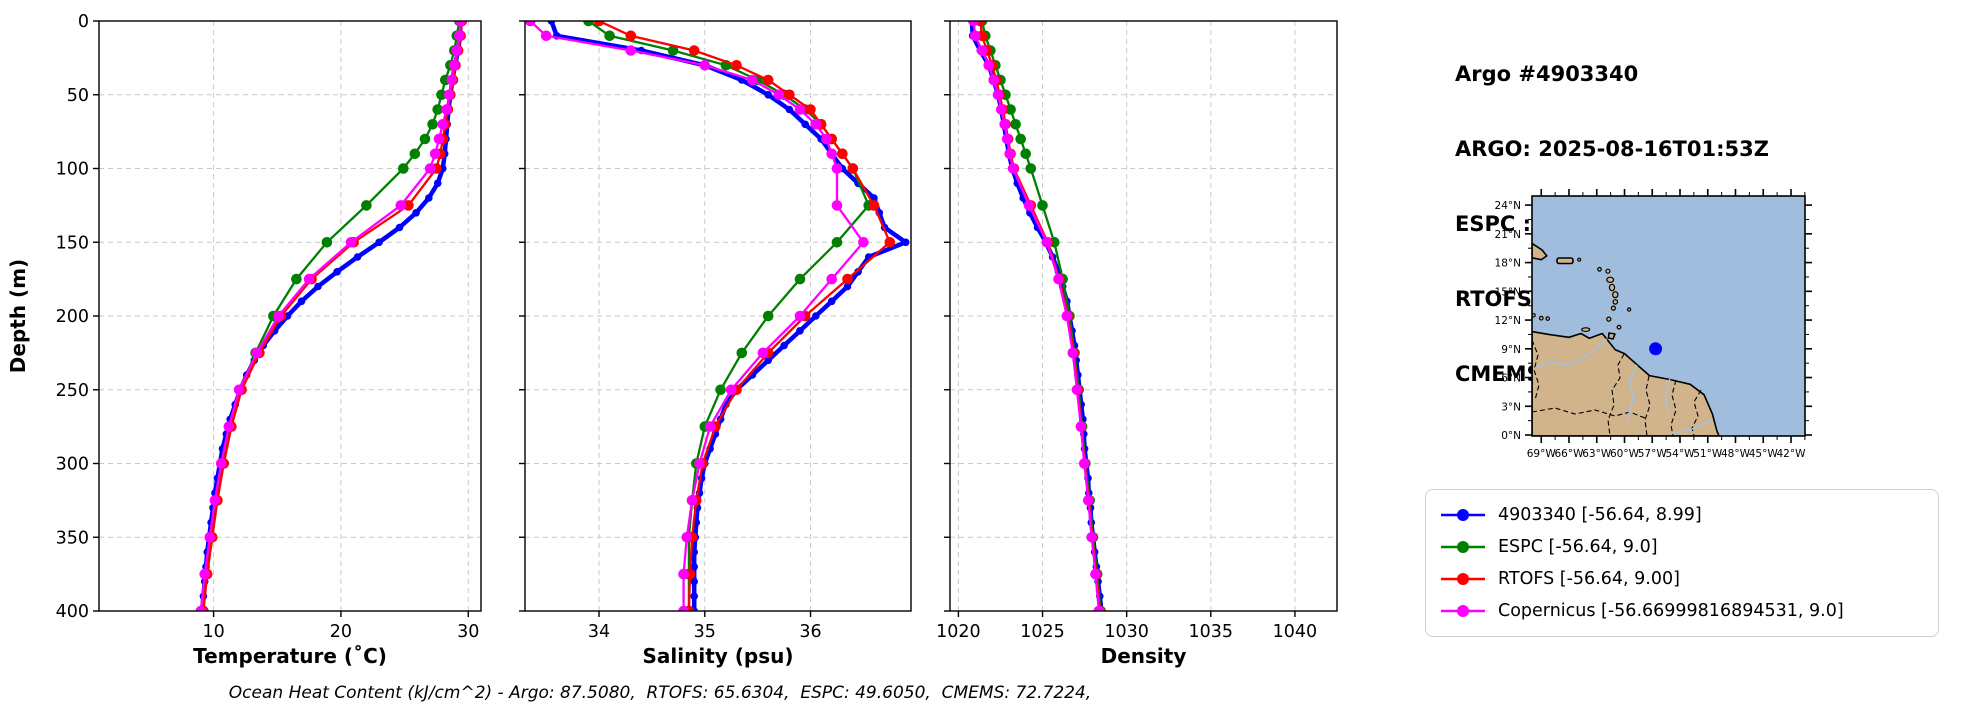  I want to click on hispaniola-island, so click(1540, 251).